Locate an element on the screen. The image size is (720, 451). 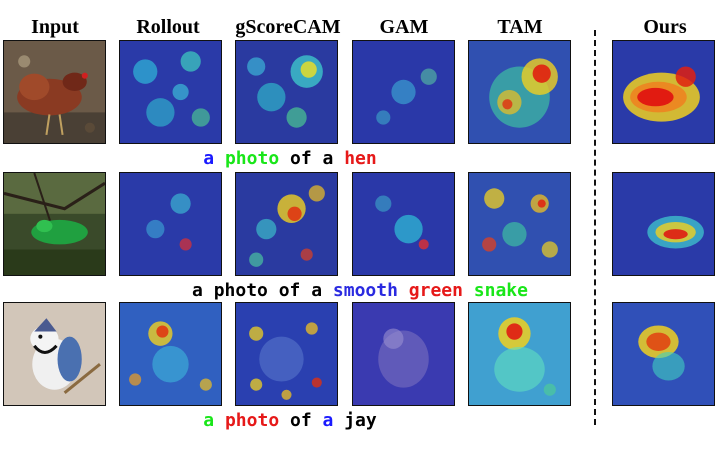
gam-heatmap-snake is located at coordinates (403, 224).